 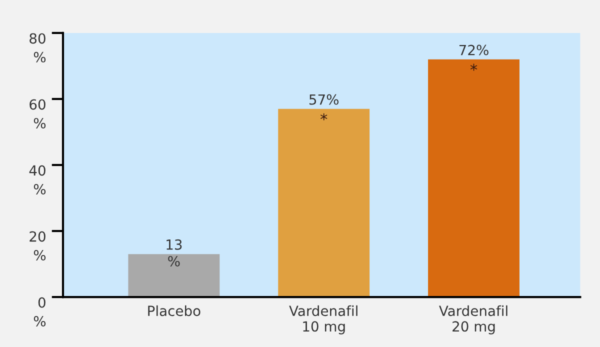 What do you see at coordinates (324, 99) in the screenshot?
I see `data-label: 57%` at bounding box center [324, 99].